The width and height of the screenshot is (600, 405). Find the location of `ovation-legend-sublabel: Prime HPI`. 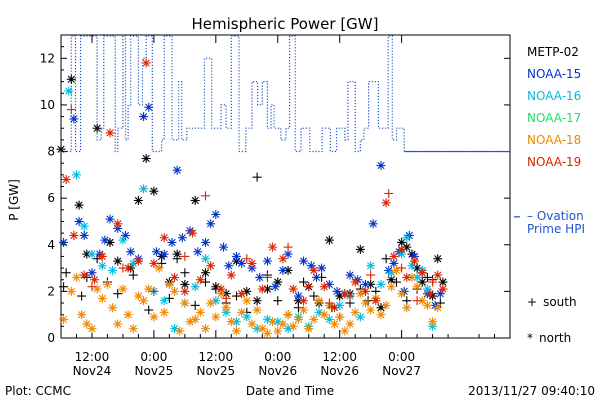

ovation-legend-sublabel: Prime HPI is located at coordinates (556, 229).